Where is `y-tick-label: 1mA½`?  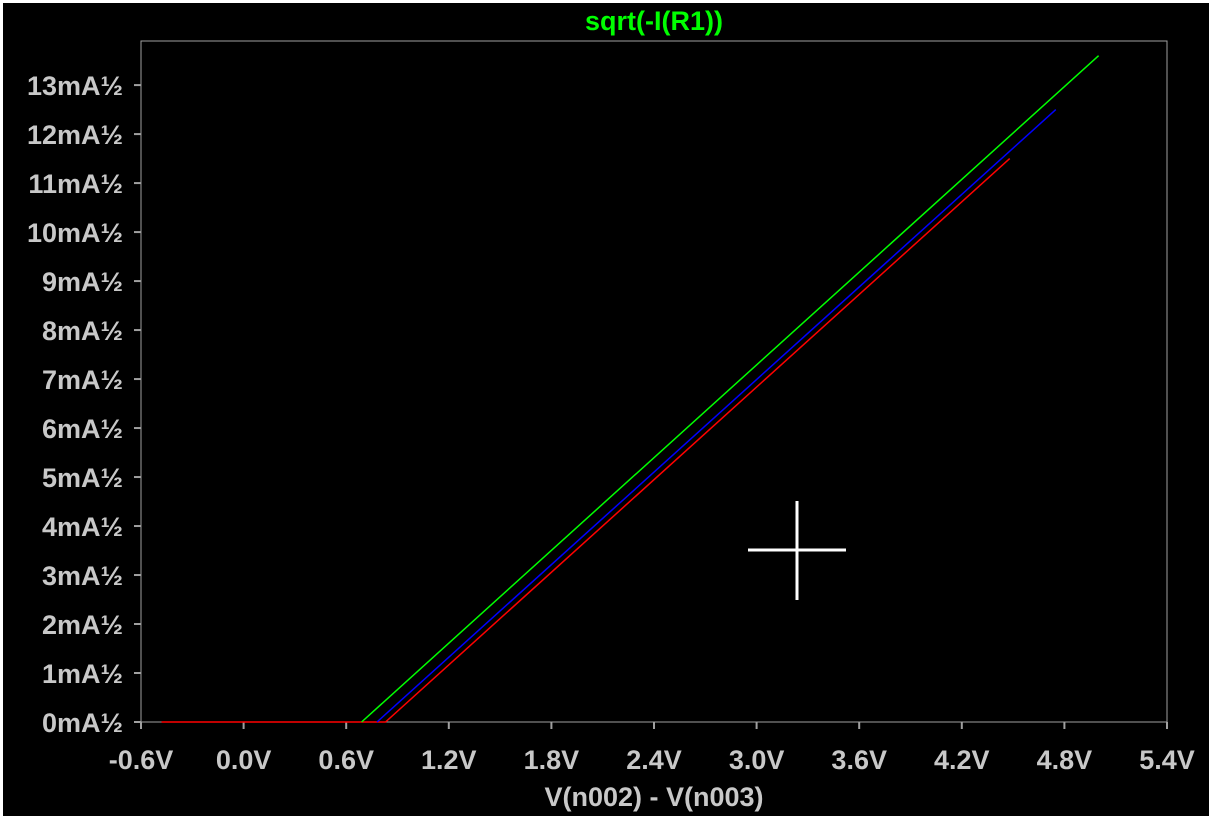
y-tick-label: 1mA½ is located at coordinates (82, 674).